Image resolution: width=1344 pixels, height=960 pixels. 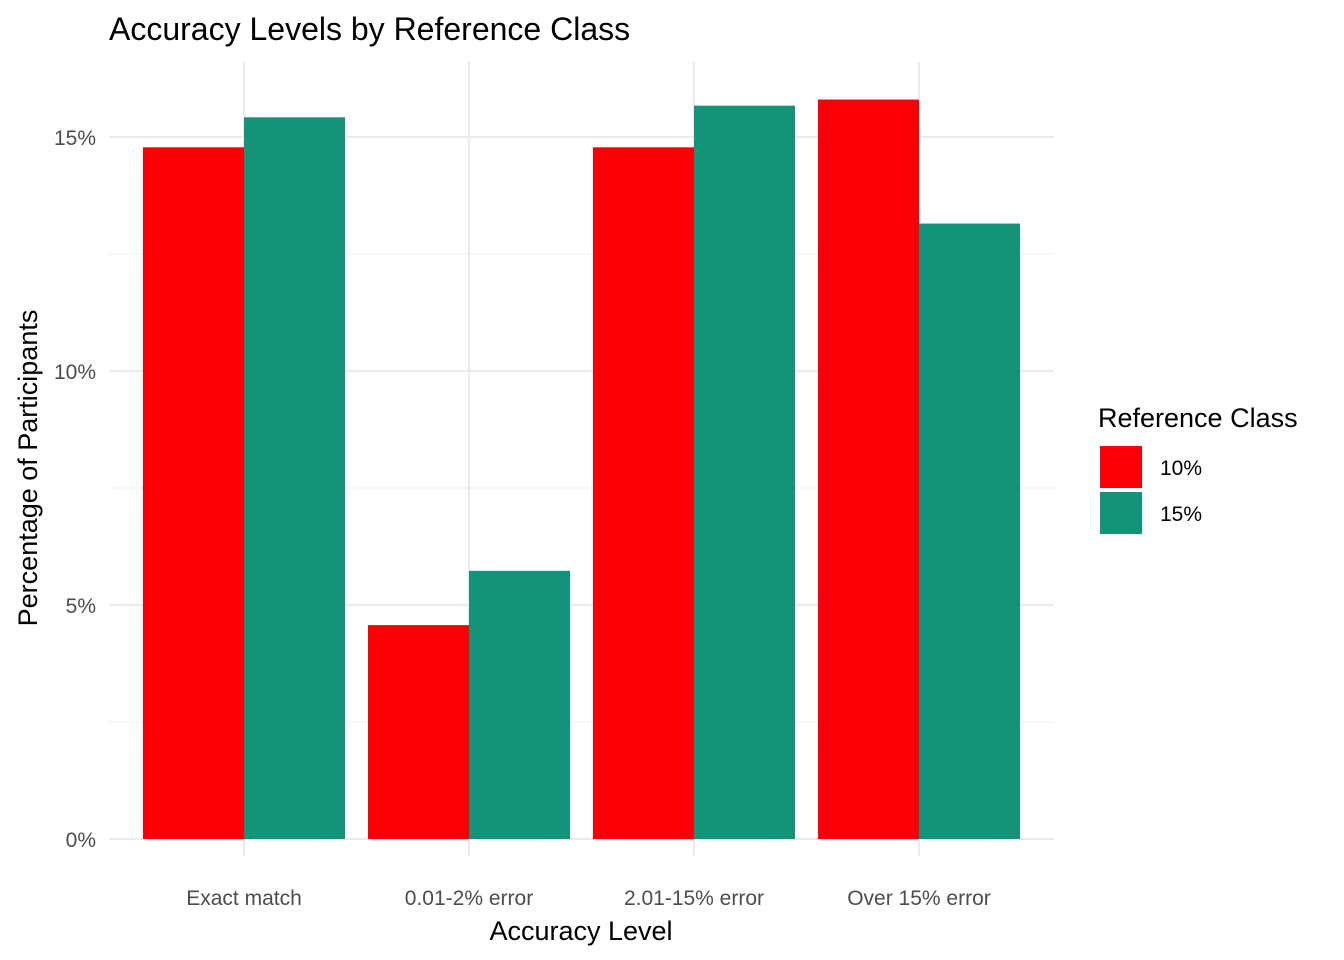 What do you see at coordinates (28, 468) in the screenshot?
I see `y-axis-title: Percentage of Participants` at bounding box center [28, 468].